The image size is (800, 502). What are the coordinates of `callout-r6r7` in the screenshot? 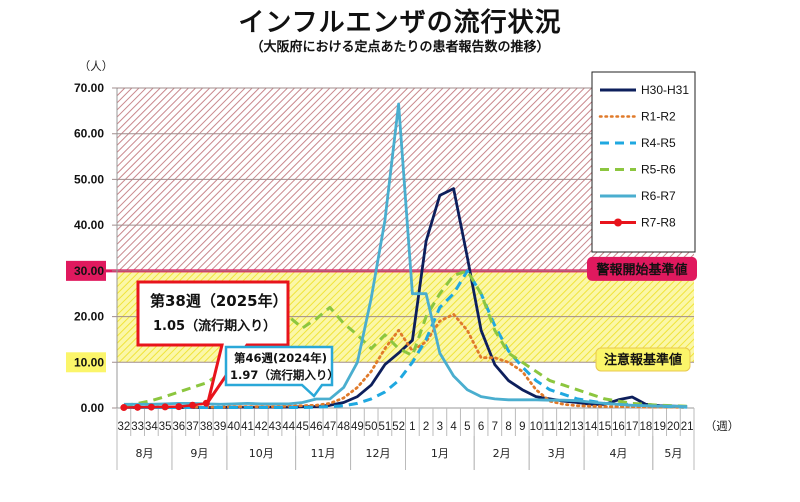 It's located at (279, 371).